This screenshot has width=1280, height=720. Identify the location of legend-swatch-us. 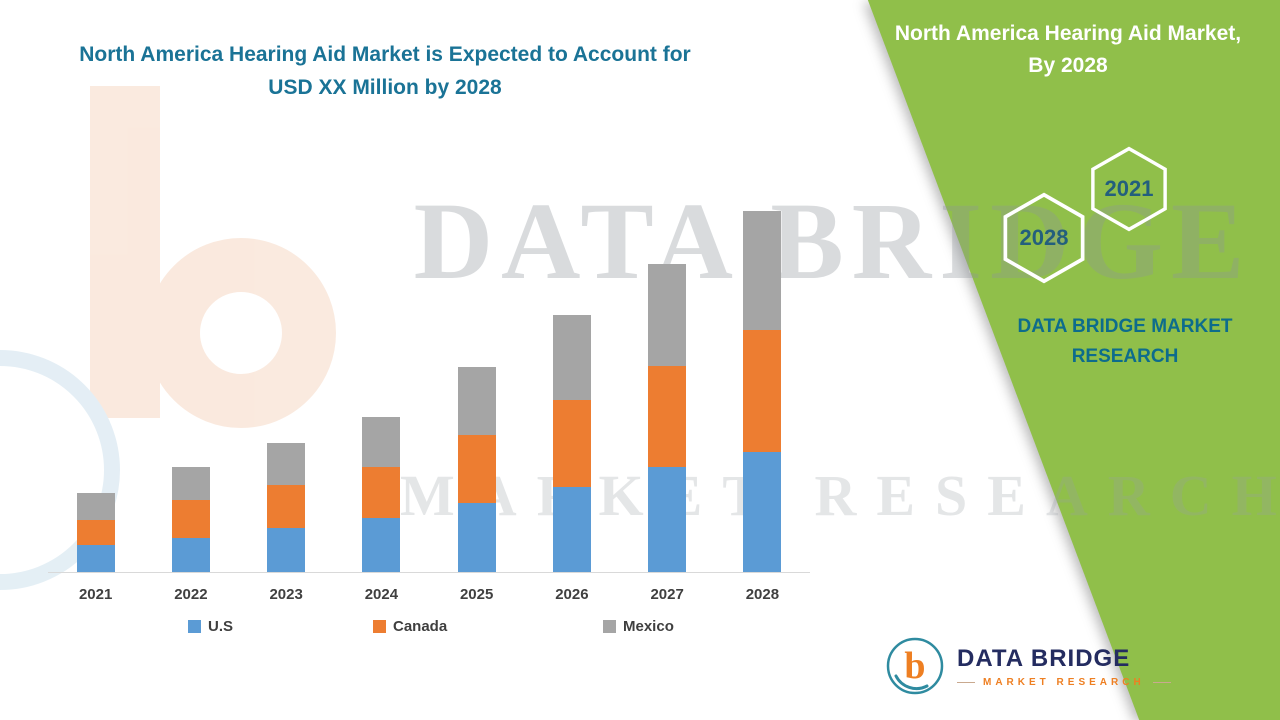
(194, 626).